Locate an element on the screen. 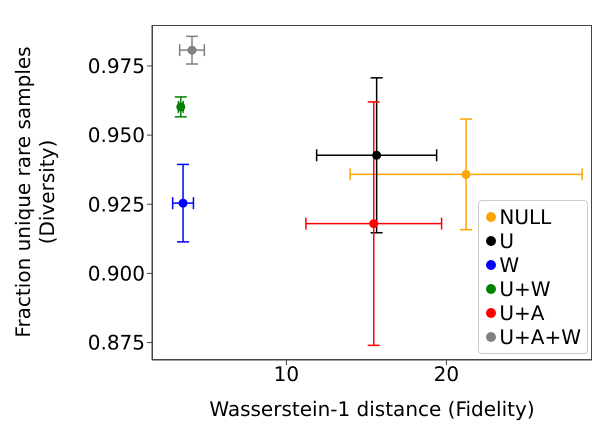 The width and height of the screenshot is (594, 426). y-axis-title: Fraction unique rare samples (Diversity) is located at coordinates (35, 192).